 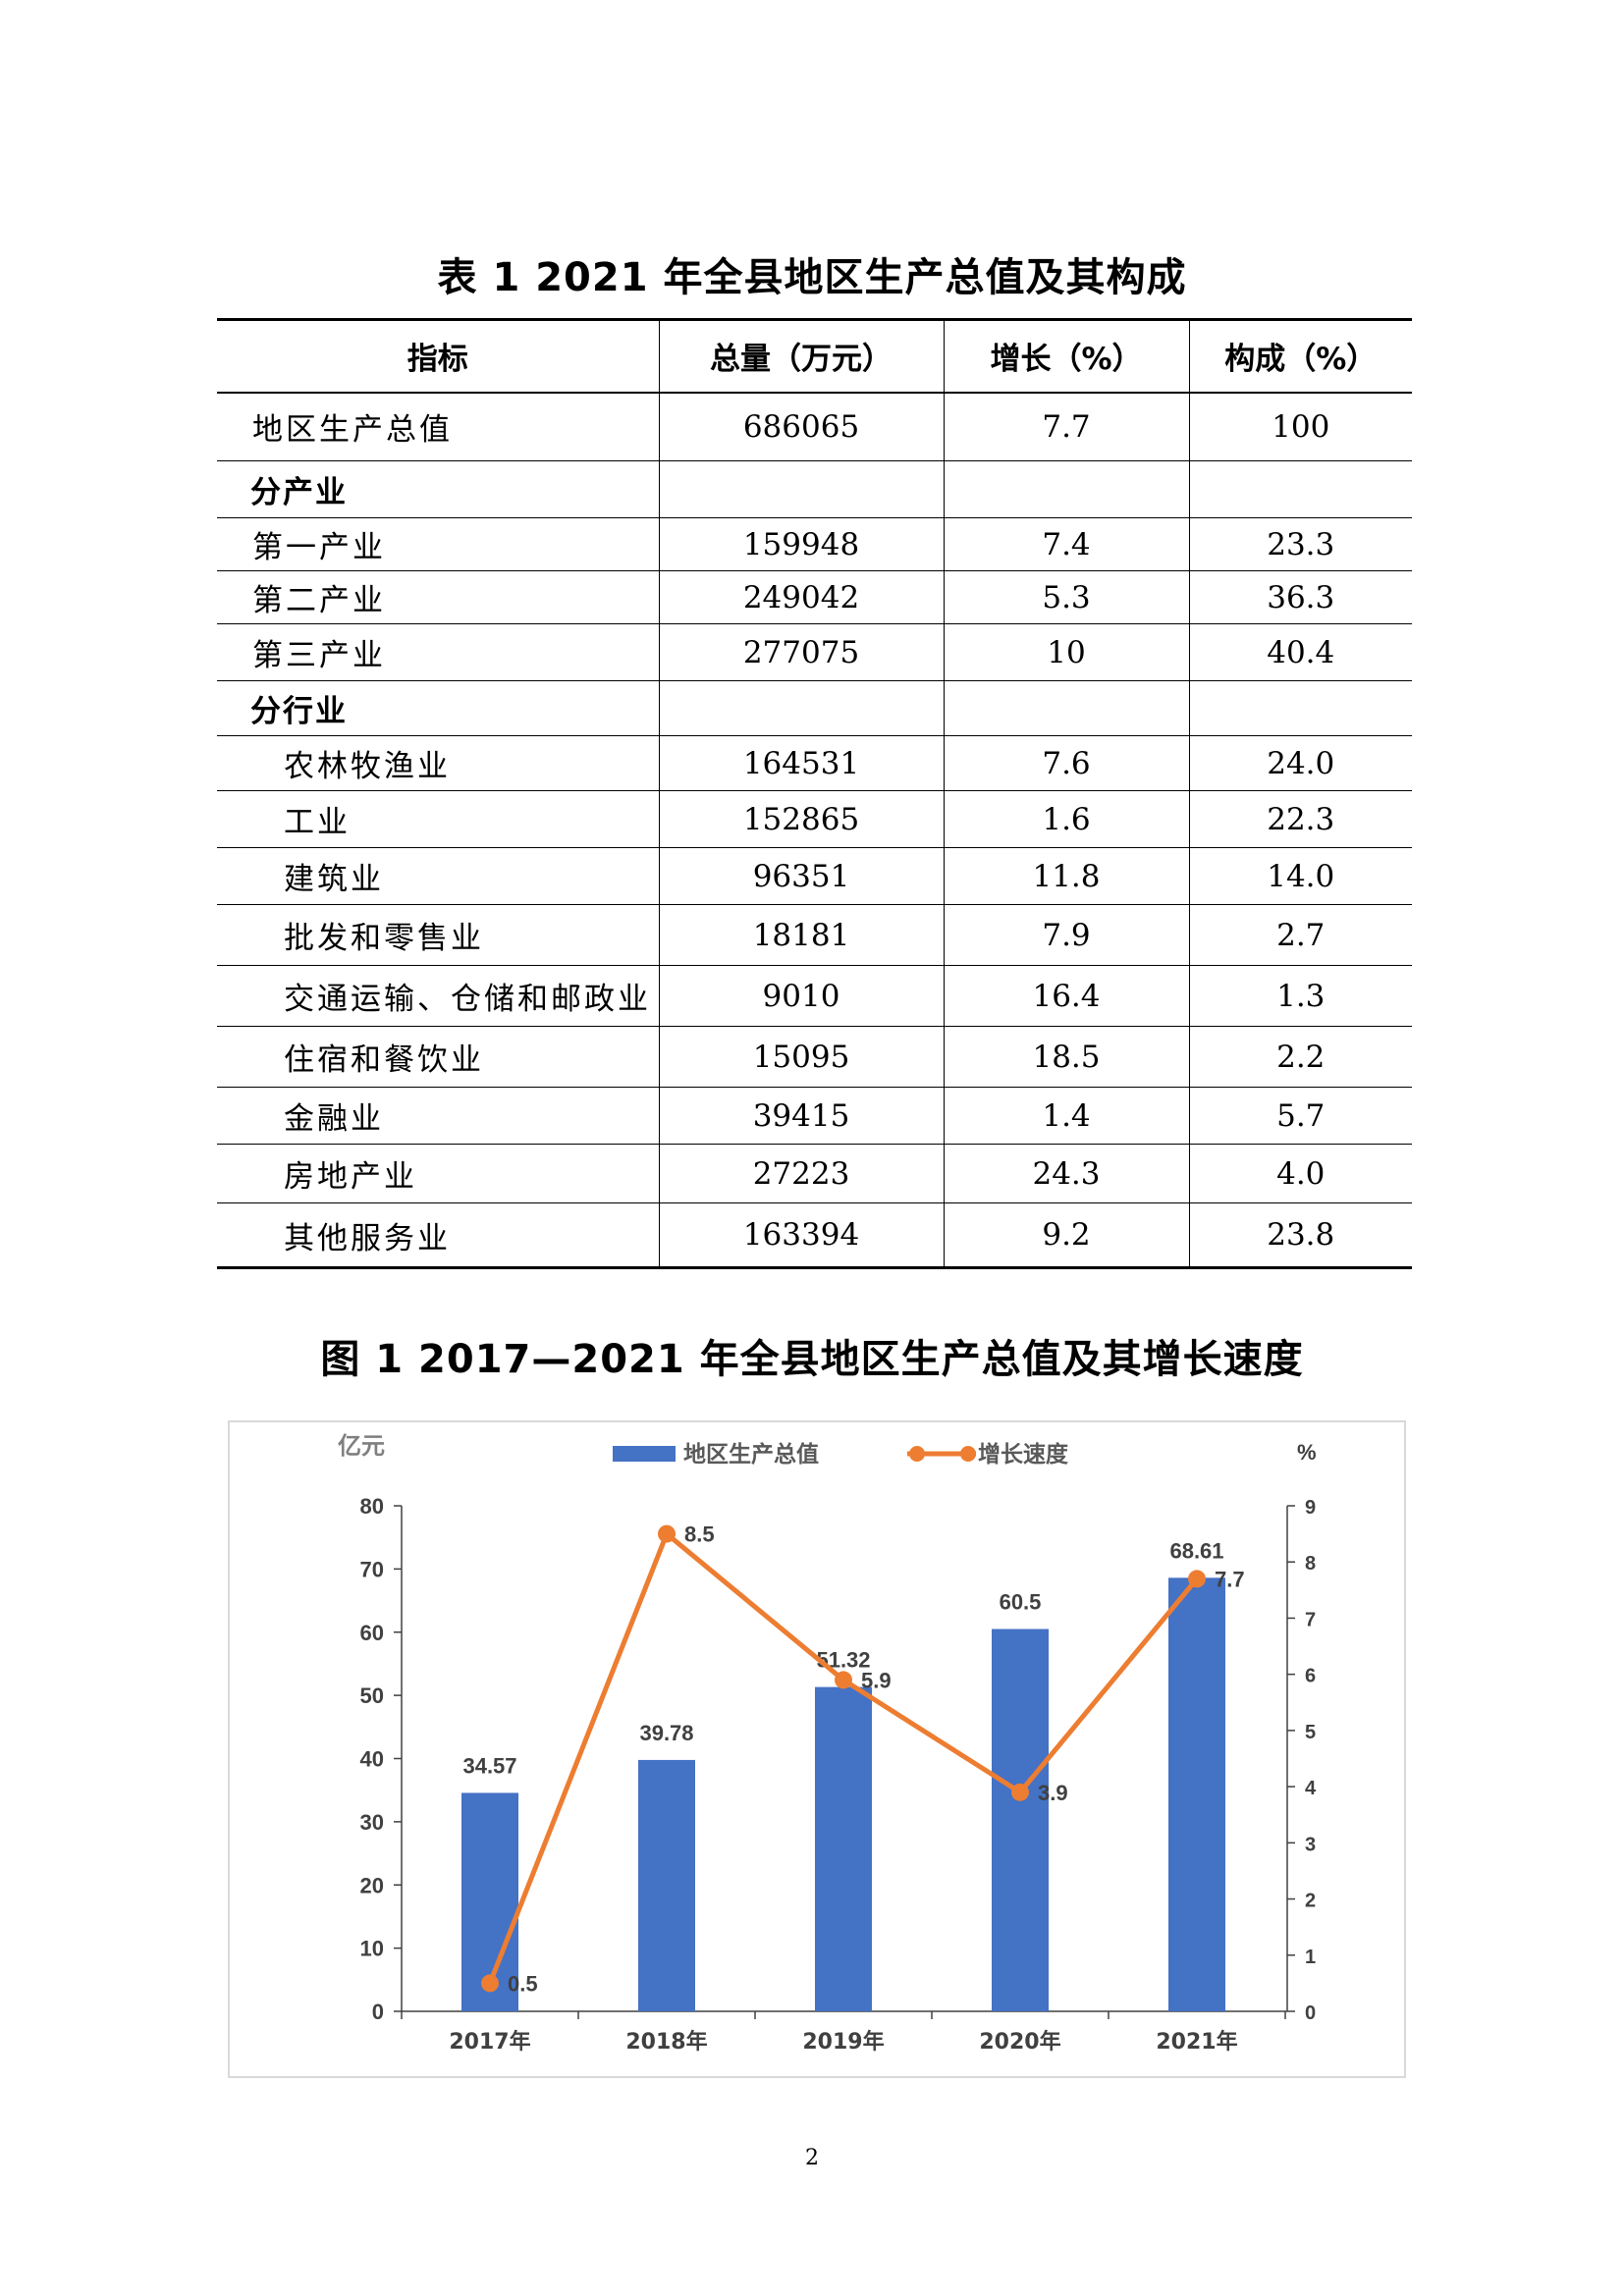 I want to click on growth-cell: 10, so click(x=1066, y=652).